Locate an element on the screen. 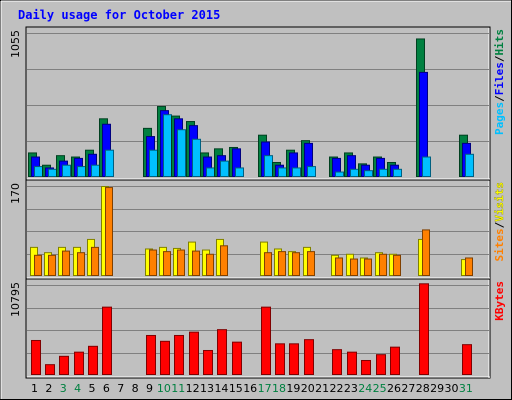 The image size is (512, 400). x-tick-label-day-5: 5 is located at coordinates (92, 388).